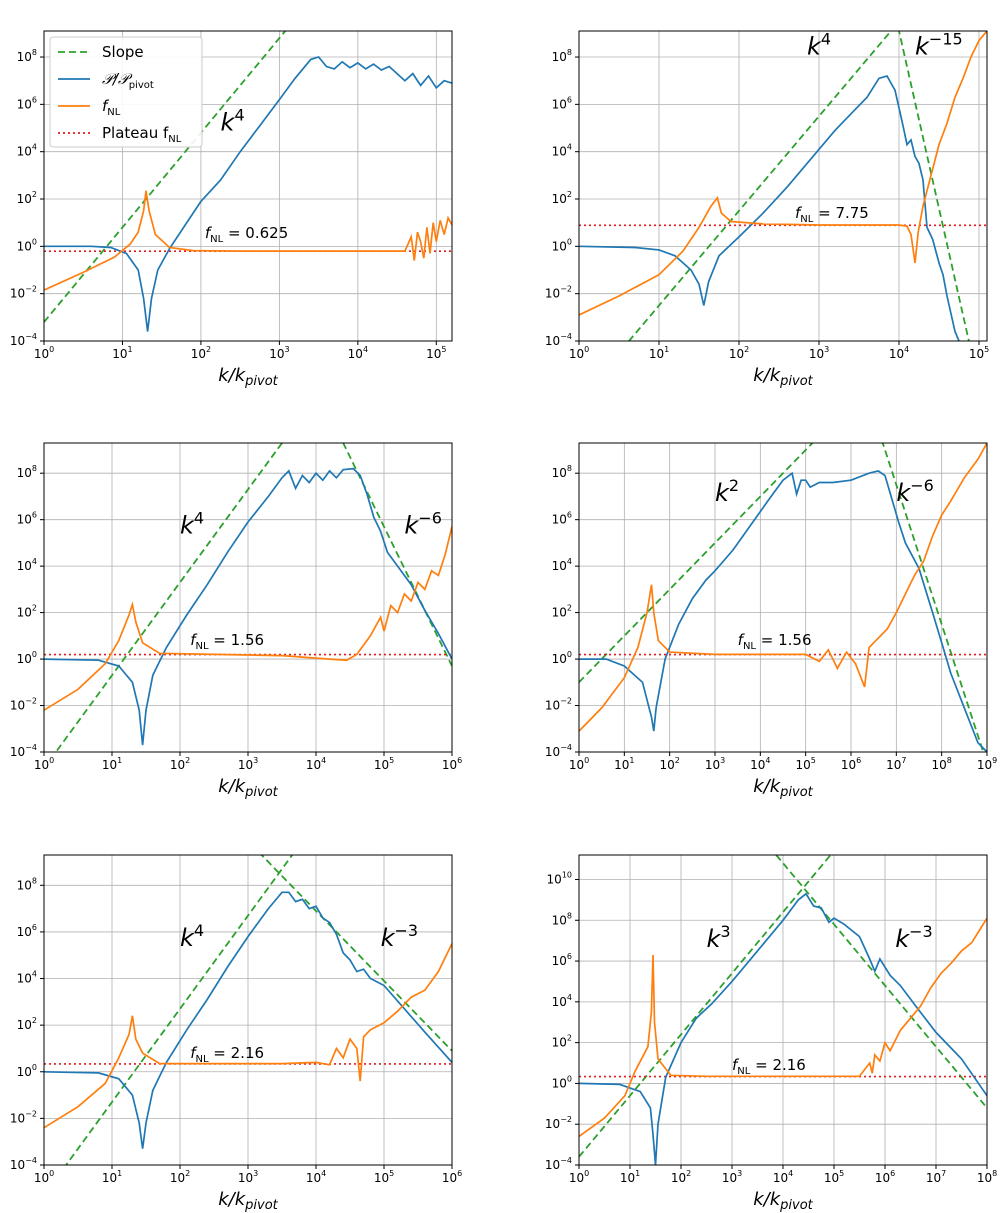 The image size is (1003, 1213). What do you see at coordinates (915, 491) in the screenshot?
I see `slope-annotation-2: k−6` at bounding box center [915, 491].